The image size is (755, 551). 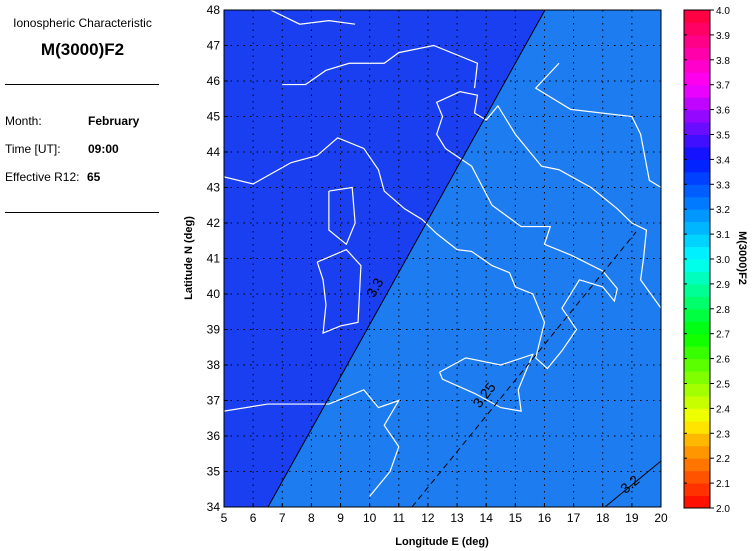 What do you see at coordinates (82, 49) in the screenshot?
I see `parameter-title: M(3000)F2` at bounding box center [82, 49].